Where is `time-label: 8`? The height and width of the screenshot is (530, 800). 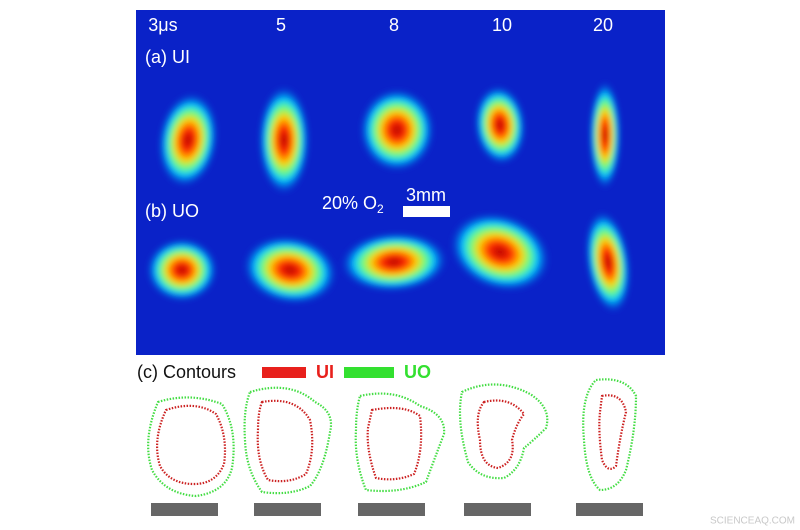
time-label: 8 is located at coordinates (394, 25).